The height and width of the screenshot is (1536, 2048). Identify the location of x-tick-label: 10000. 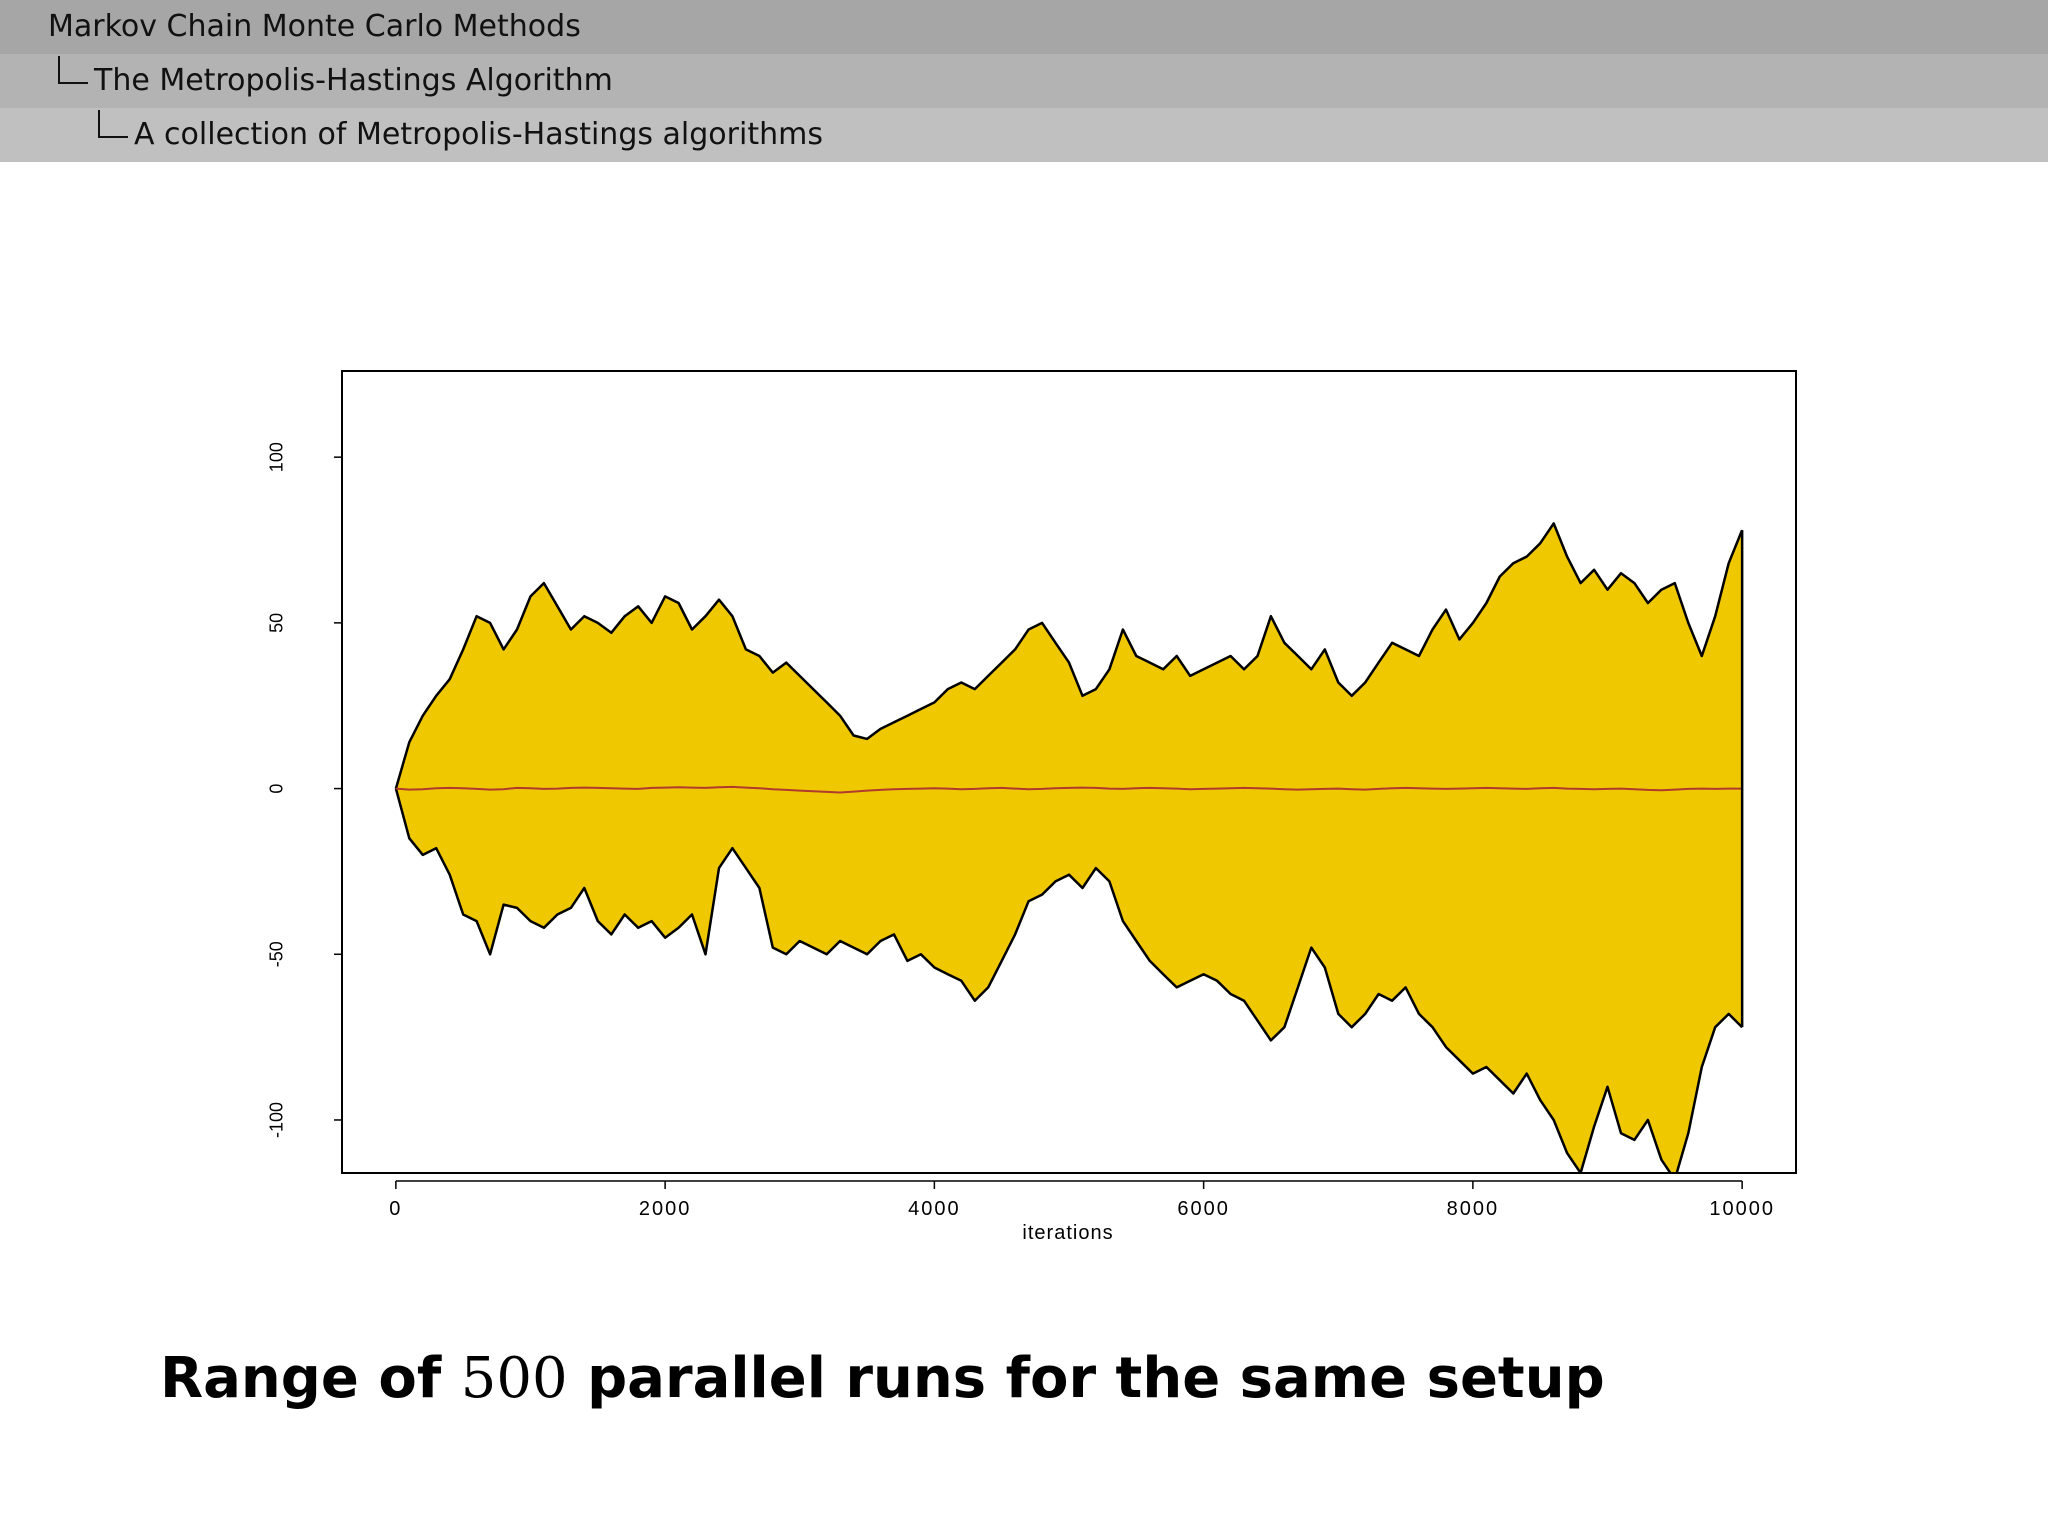
(1742, 1209).